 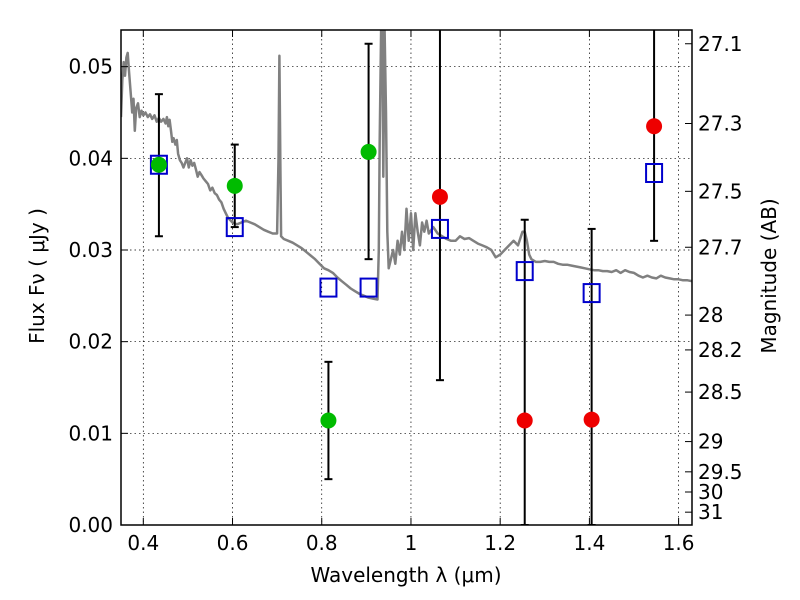 I want to click on x-tick-label: 0.4, so click(x=143, y=543).